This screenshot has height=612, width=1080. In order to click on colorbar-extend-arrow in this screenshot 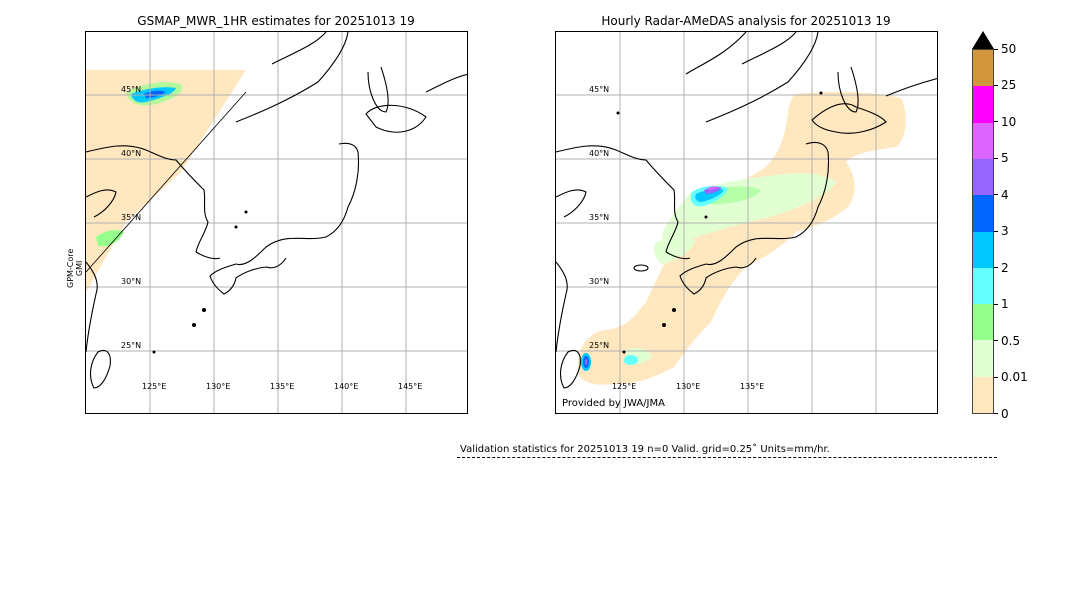, I will do `click(983, 40)`.